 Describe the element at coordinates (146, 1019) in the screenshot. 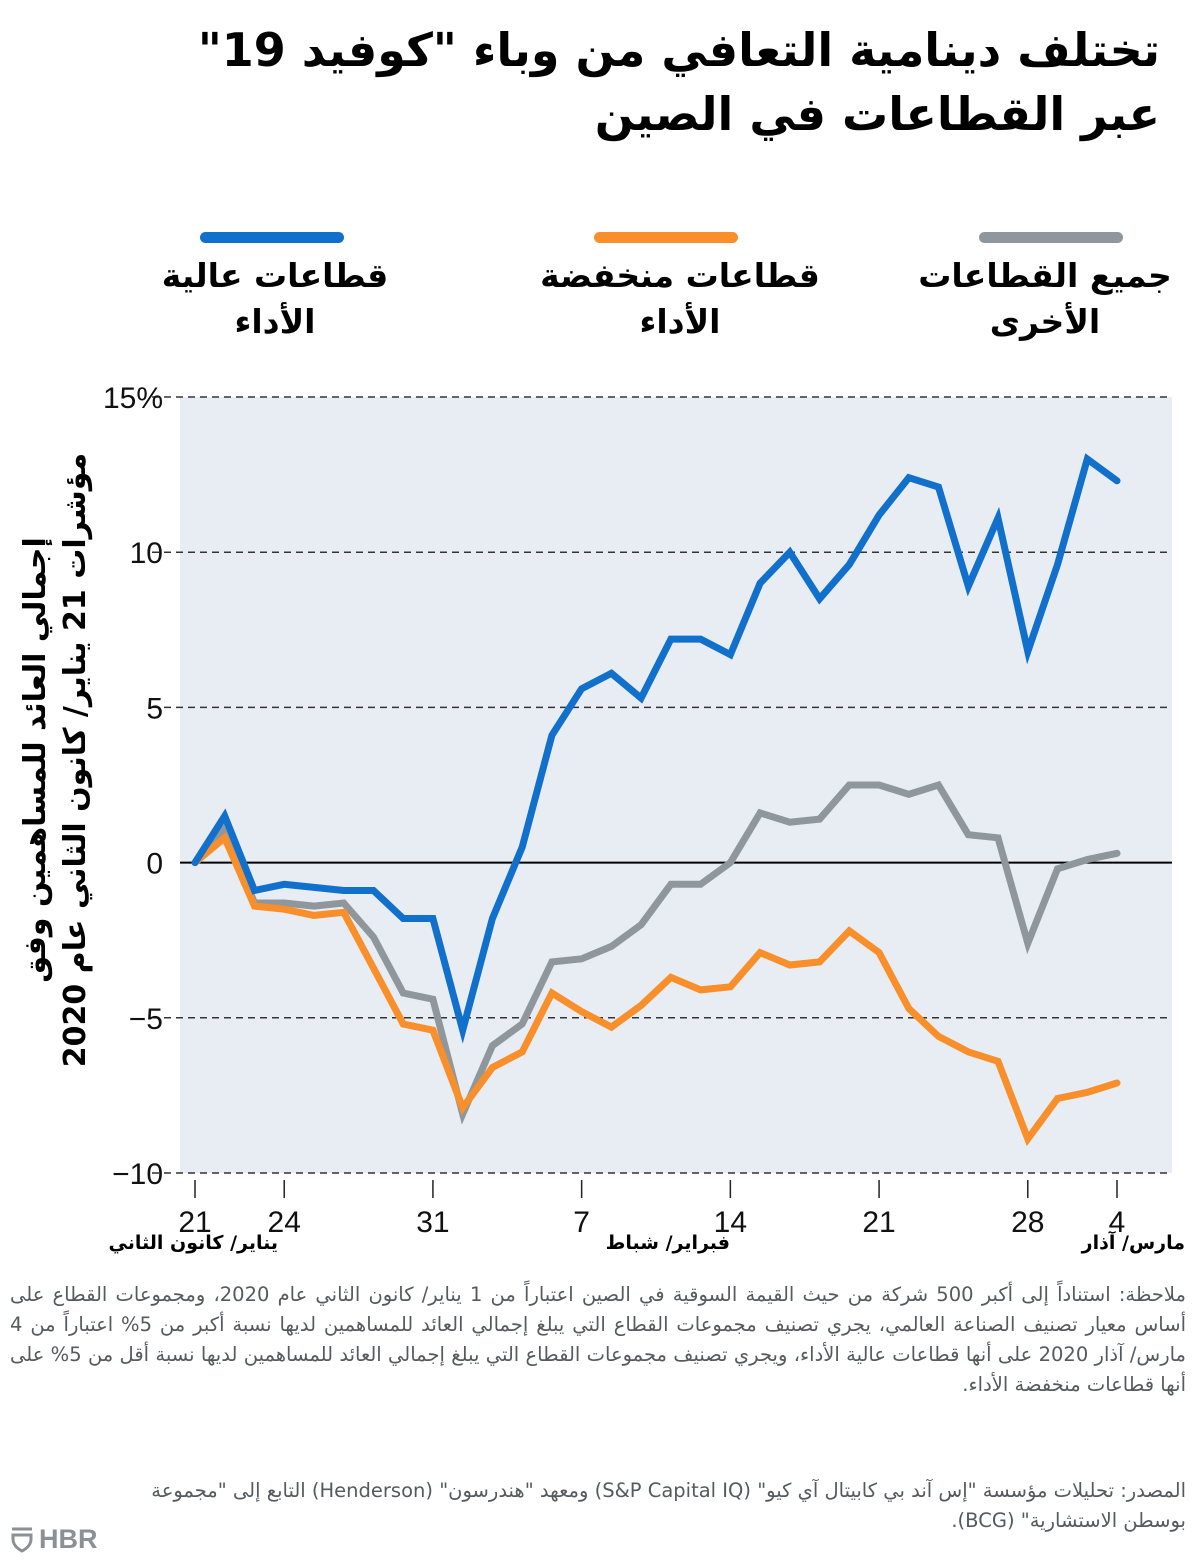

I see `y-tick-label: −5` at that location.